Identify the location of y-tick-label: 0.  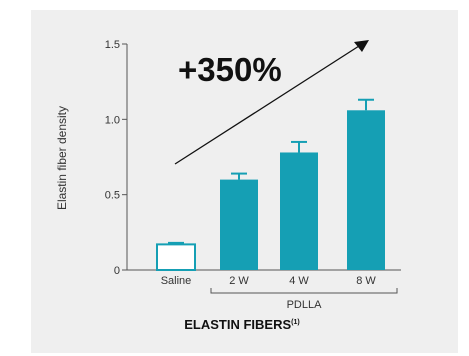
(117, 271).